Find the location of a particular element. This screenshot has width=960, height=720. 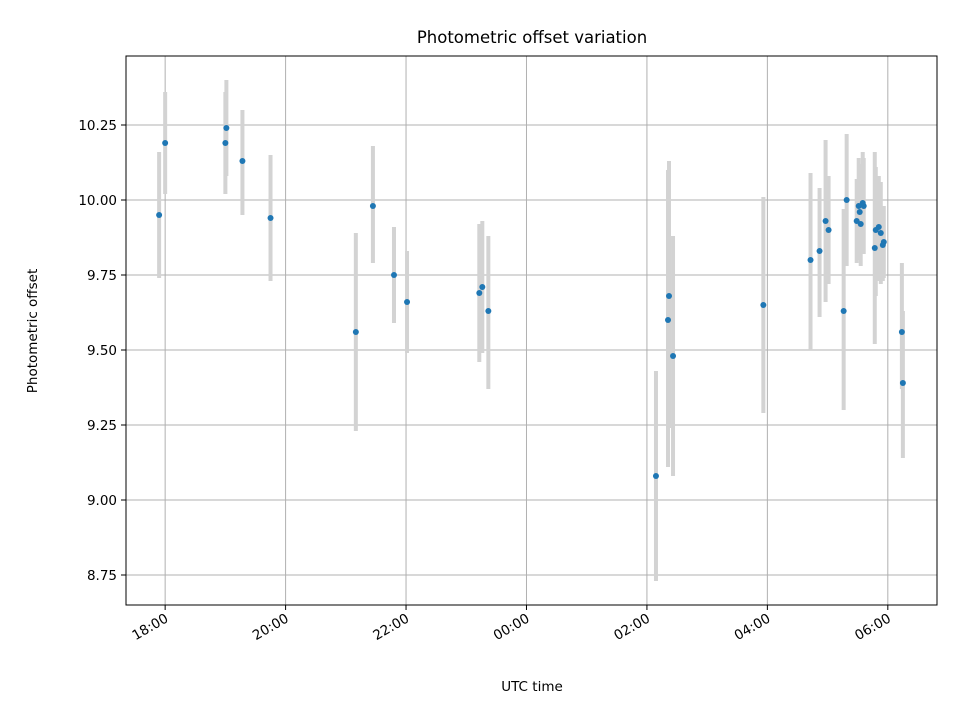

y-axis: 8.75 9.00 9.25 9.50 9.75 10.00 10.25 is located at coordinates (102, 351).